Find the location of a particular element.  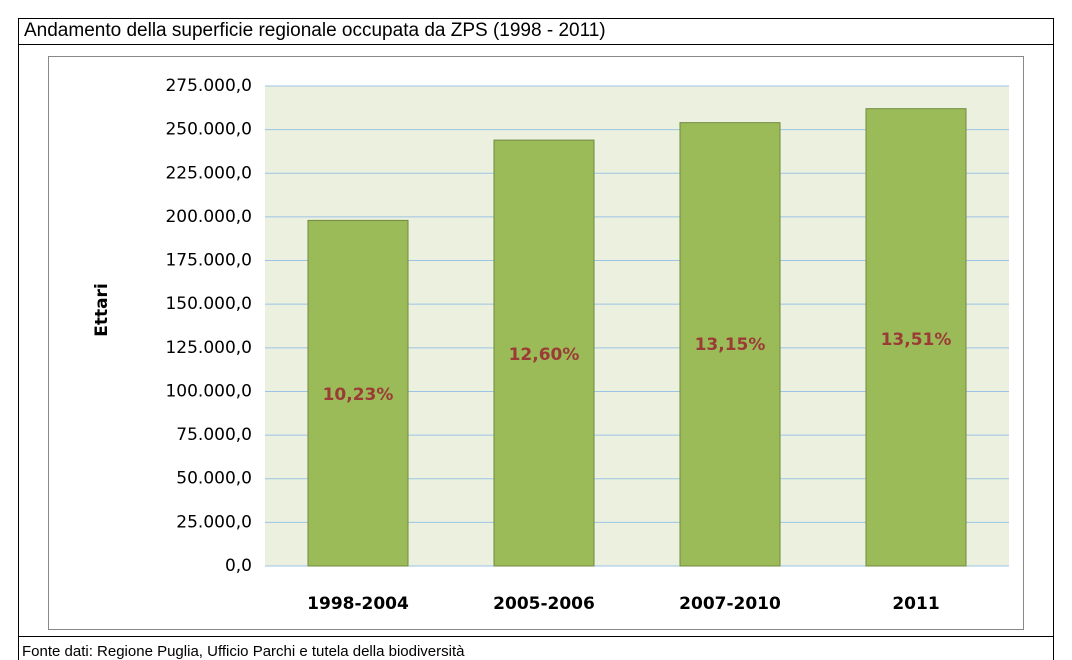

y-tick-label: 275.000,0 is located at coordinates (208, 86).